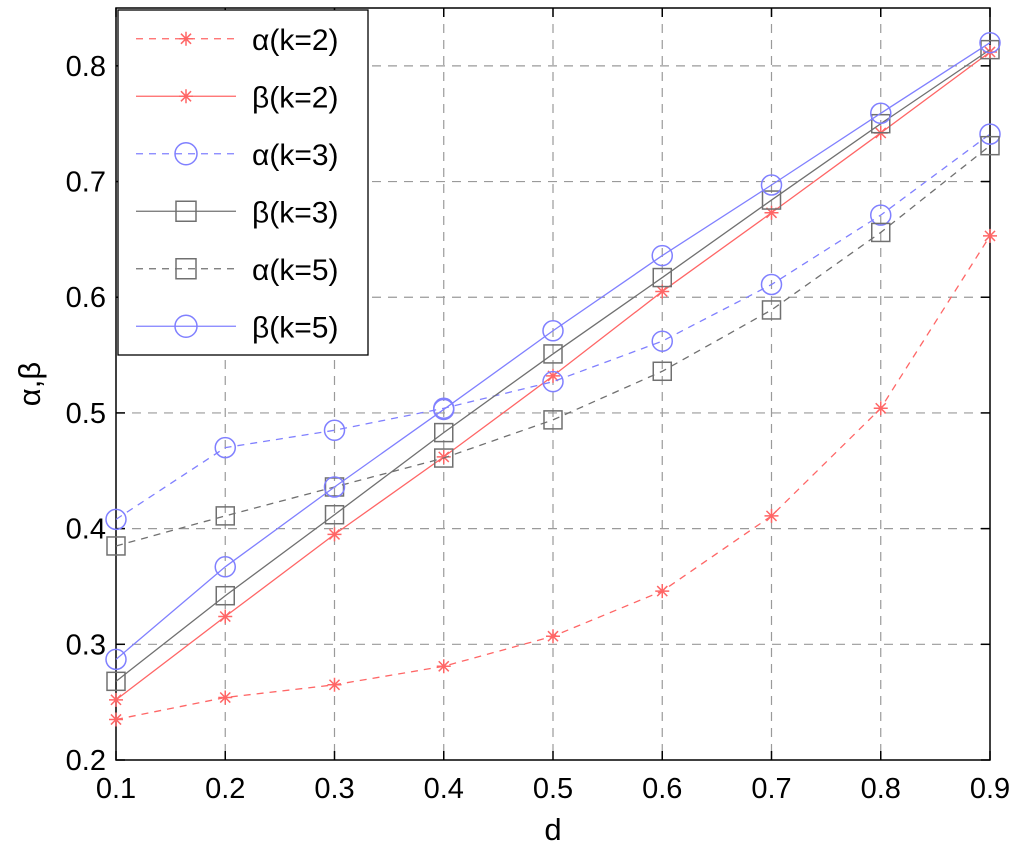 This screenshot has width=1024, height=854. I want to click on x-tick-label: 0.3, so click(334, 789).